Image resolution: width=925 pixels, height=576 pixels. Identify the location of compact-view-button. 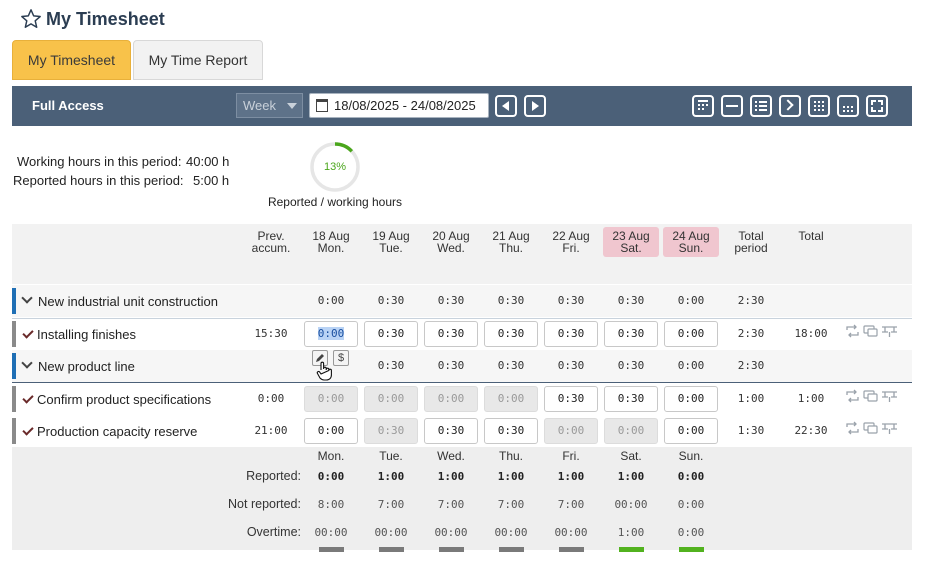
(848, 106).